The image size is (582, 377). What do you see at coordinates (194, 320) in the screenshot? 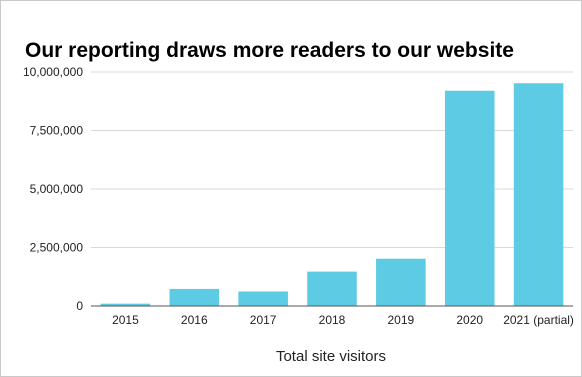
I see `x-tick-label: 2016` at bounding box center [194, 320].